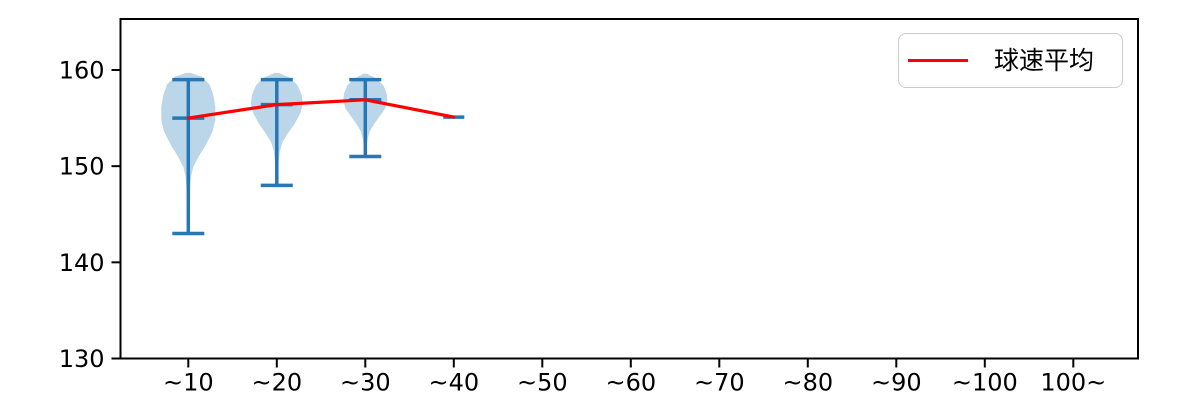 This screenshot has height=400, width=1200. Describe the element at coordinates (321, 109) in the screenshot. I see `mean-line` at that location.